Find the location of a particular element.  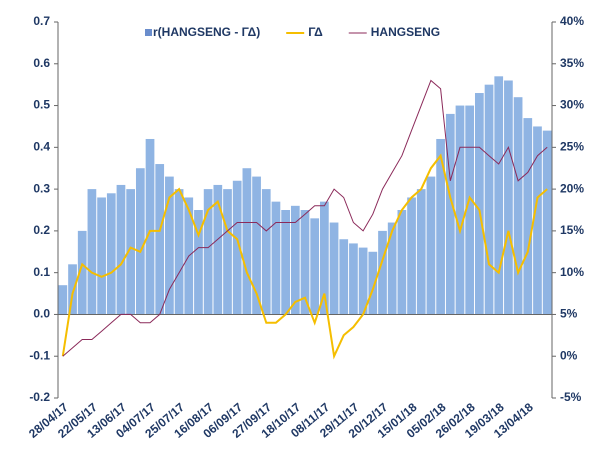

y-tick-label: 0.0 is located at coordinates (41, 314).